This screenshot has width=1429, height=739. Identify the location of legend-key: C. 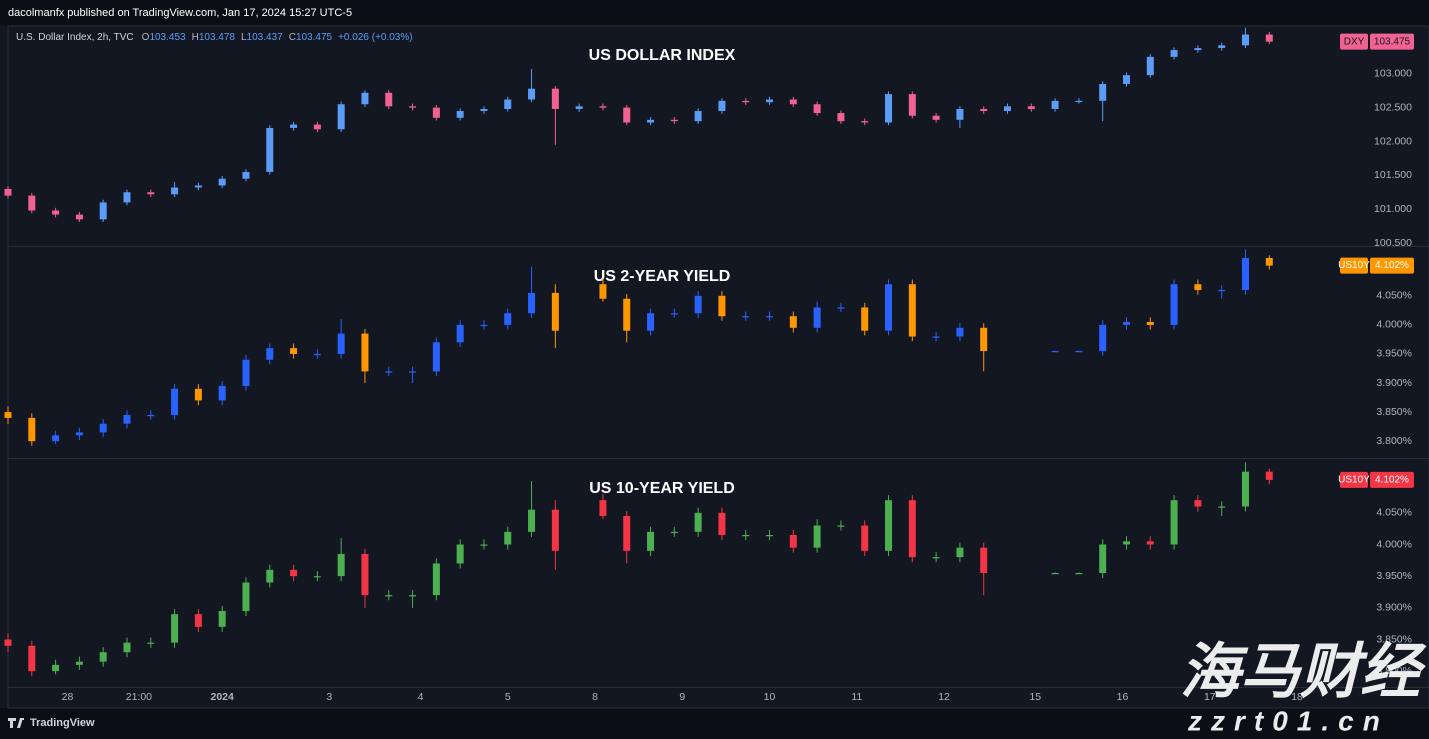
(292, 37).